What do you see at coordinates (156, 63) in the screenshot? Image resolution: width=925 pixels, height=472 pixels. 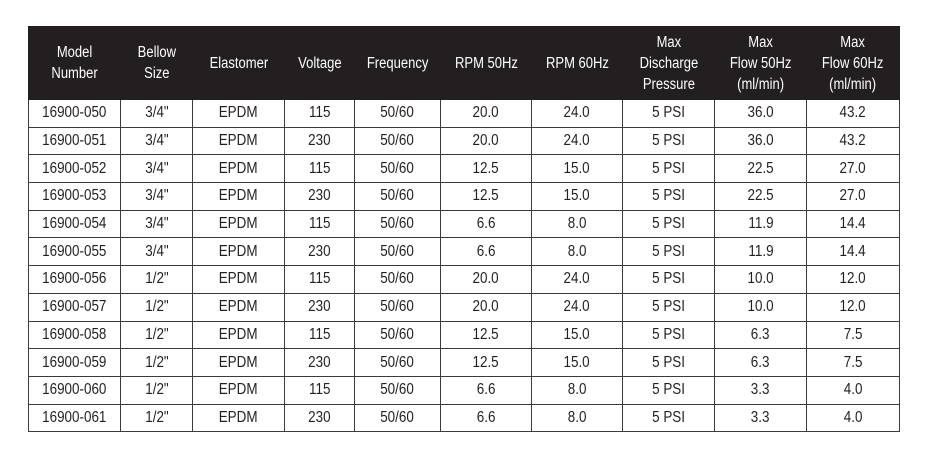 I see `column-header: Bellow Size` at bounding box center [156, 63].